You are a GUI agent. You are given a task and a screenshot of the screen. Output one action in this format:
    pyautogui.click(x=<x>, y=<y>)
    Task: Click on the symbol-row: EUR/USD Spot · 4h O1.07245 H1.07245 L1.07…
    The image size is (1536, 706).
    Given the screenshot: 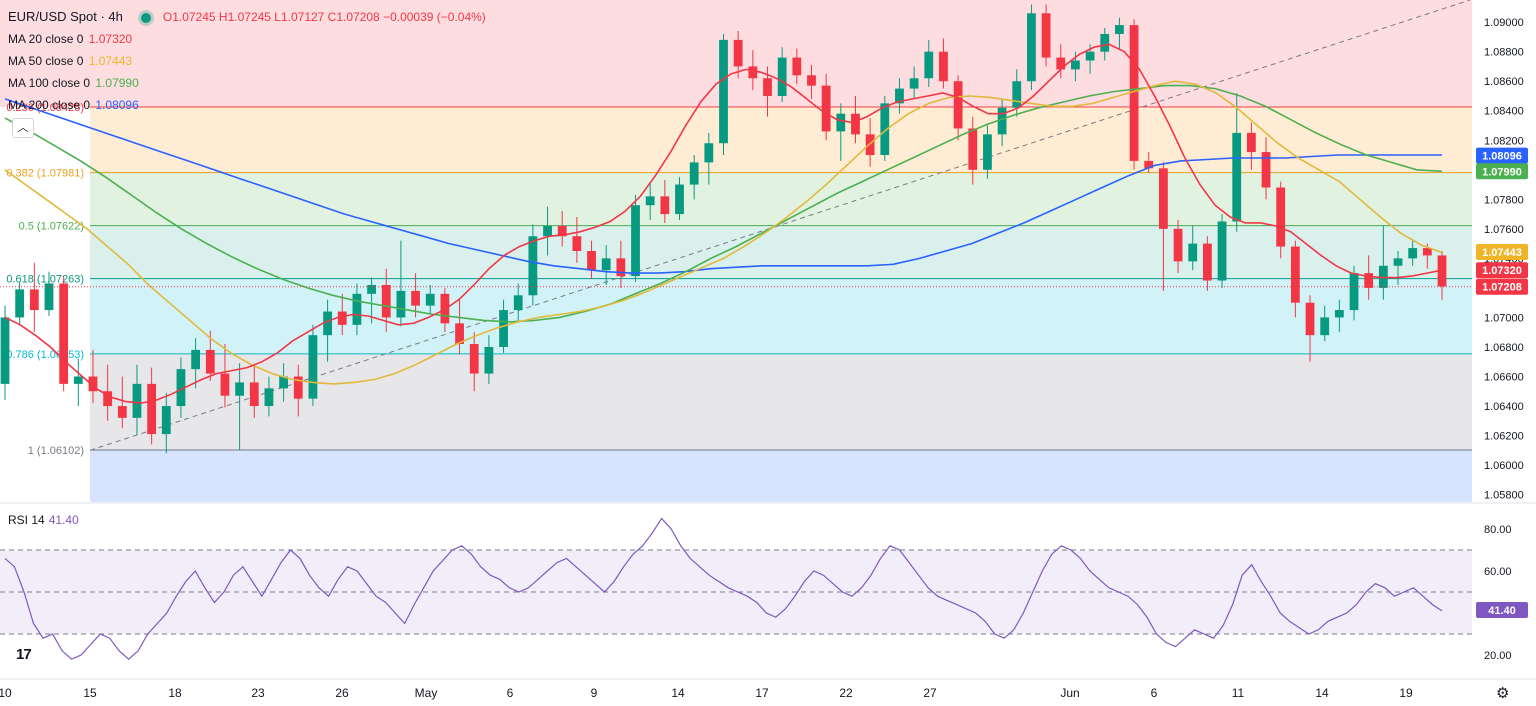 What is the action you would take?
    pyautogui.click(x=247, y=17)
    